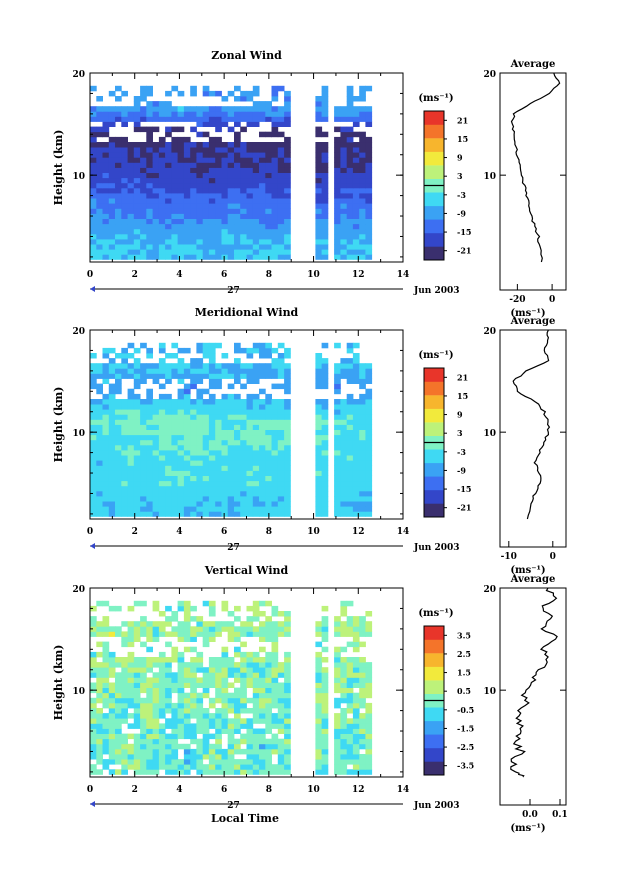  I want to click on x-tick-label: 14, so click(403, 532).